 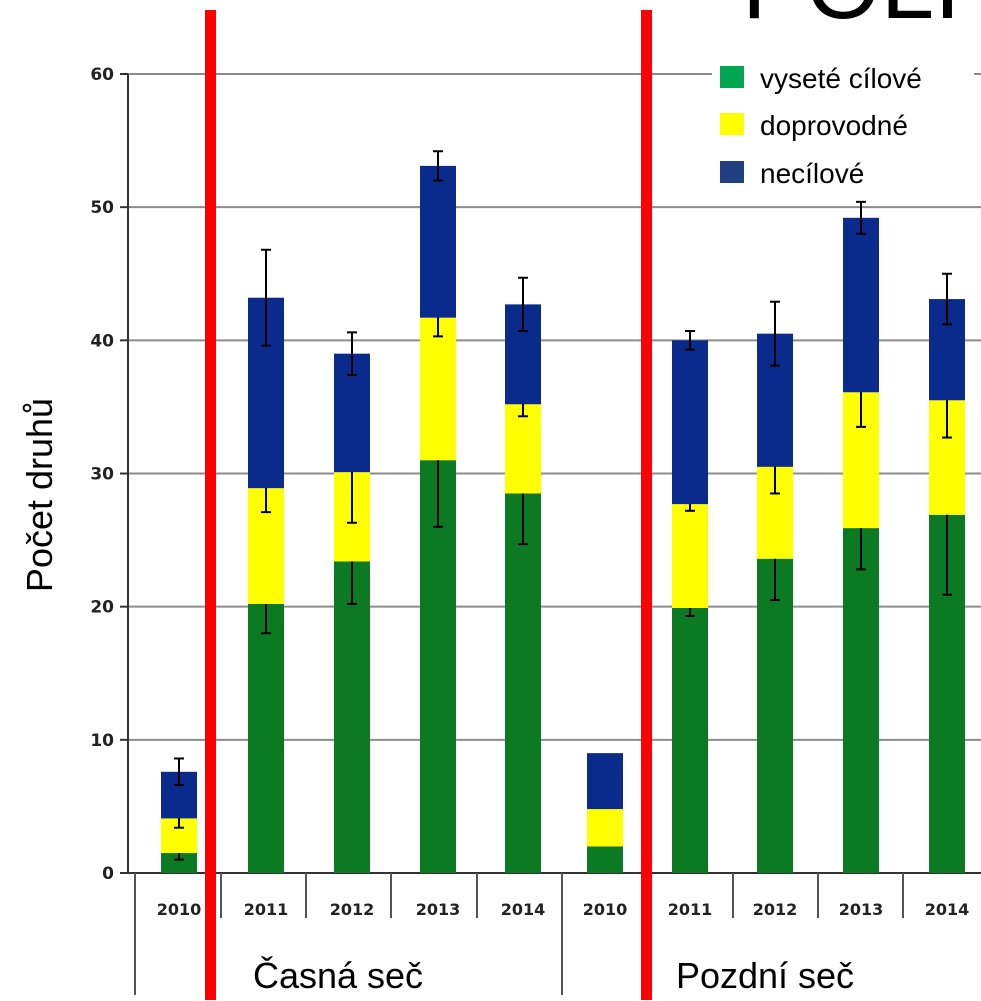 I want to click on y-tick-label: 40, so click(x=102, y=341).